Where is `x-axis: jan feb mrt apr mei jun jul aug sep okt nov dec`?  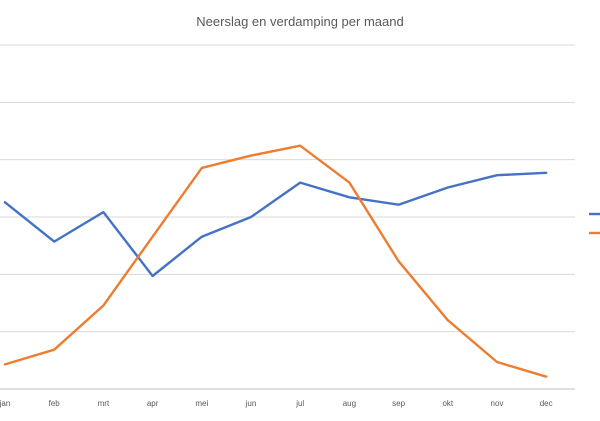 x-axis: jan feb mrt apr mei jun jul aug sep okt nov dec is located at coordinates (287, 398).